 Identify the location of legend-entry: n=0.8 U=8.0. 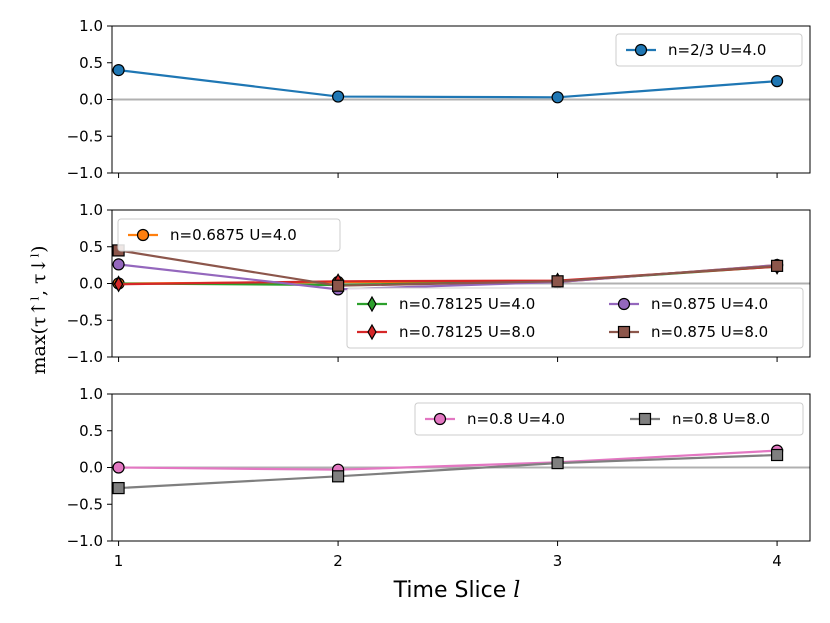
(700, 419).